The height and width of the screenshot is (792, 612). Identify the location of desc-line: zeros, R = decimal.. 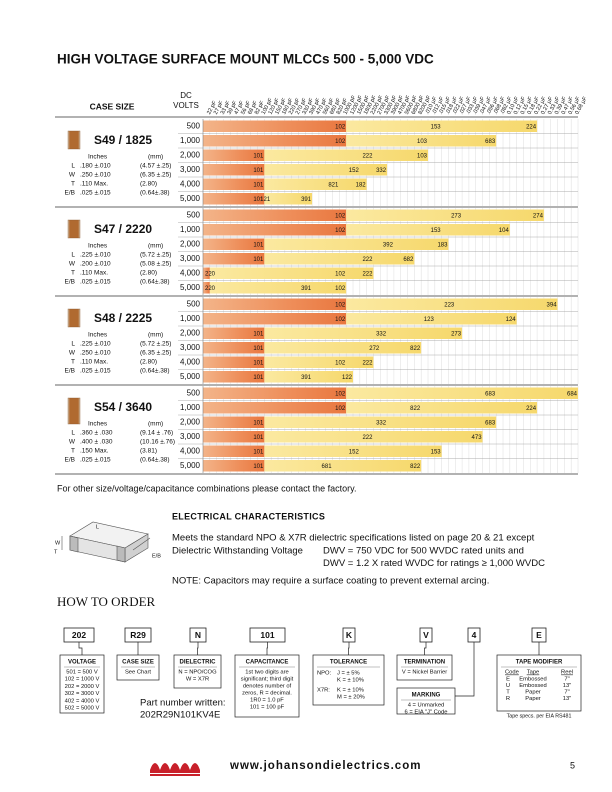
(267, 694).